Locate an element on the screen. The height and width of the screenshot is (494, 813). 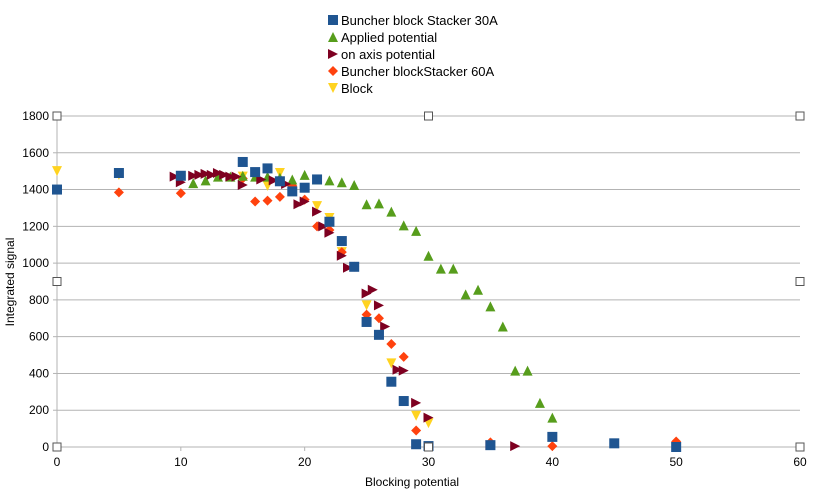
x-tick-label: 0 is located at coordinates (57, 462).